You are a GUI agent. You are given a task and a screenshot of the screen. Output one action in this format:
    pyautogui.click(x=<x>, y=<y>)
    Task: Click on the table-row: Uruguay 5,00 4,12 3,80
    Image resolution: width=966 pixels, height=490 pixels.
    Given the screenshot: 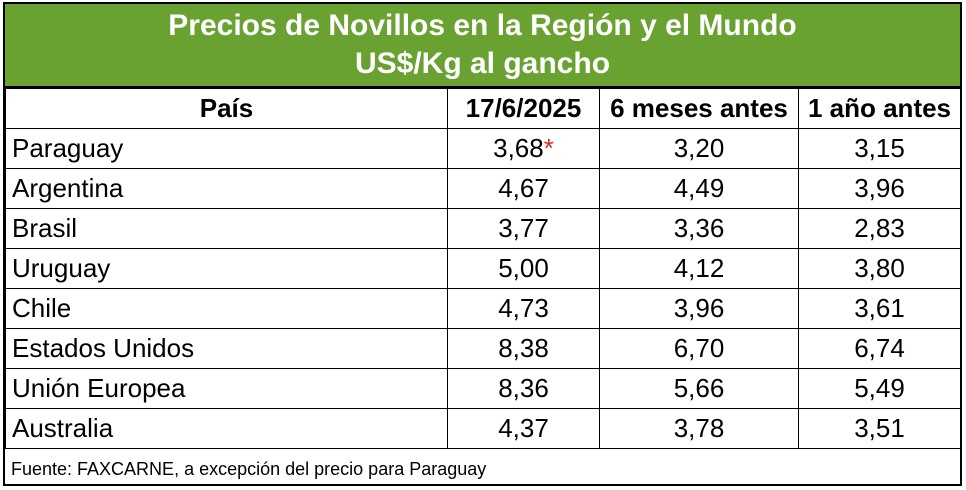 What is the action you would take?
    pyautogui.click(x=483, y=268)
    